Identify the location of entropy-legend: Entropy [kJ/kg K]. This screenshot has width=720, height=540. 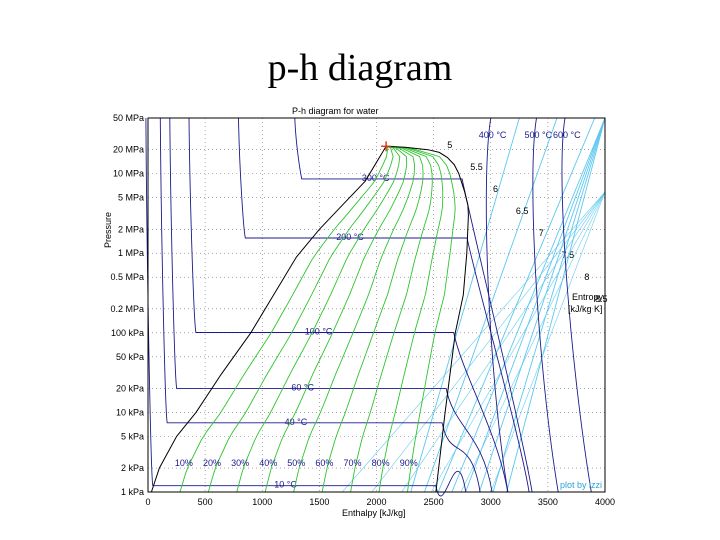
(586, 303).